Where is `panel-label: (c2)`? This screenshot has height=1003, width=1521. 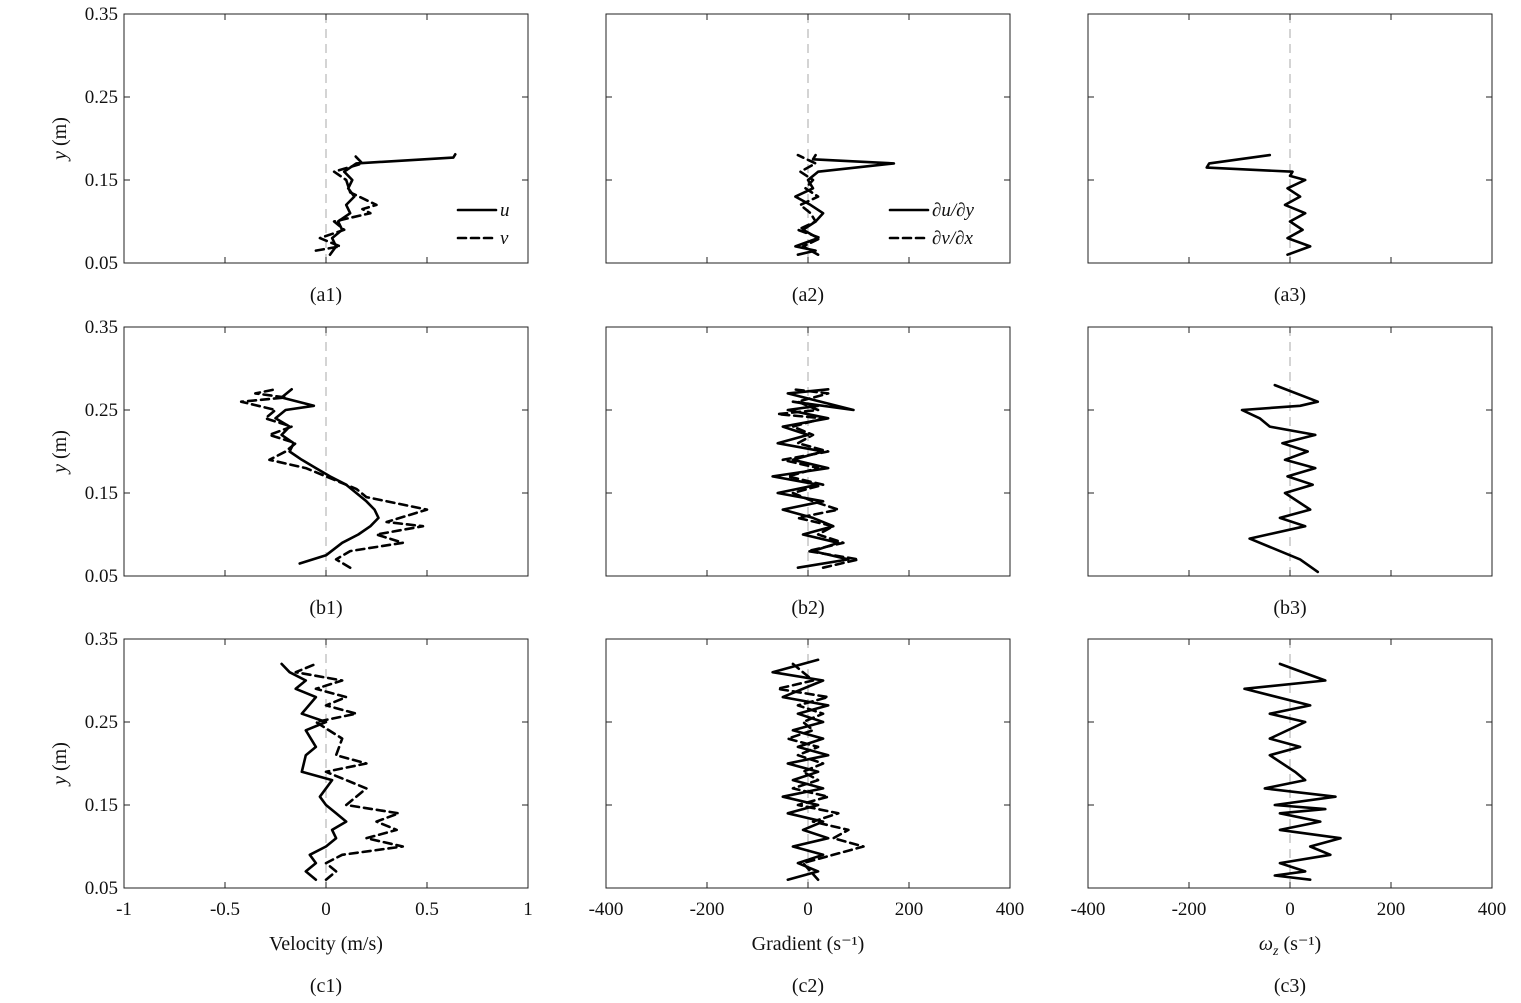 panel-label: (c2) is located at coordinates (808, 986).